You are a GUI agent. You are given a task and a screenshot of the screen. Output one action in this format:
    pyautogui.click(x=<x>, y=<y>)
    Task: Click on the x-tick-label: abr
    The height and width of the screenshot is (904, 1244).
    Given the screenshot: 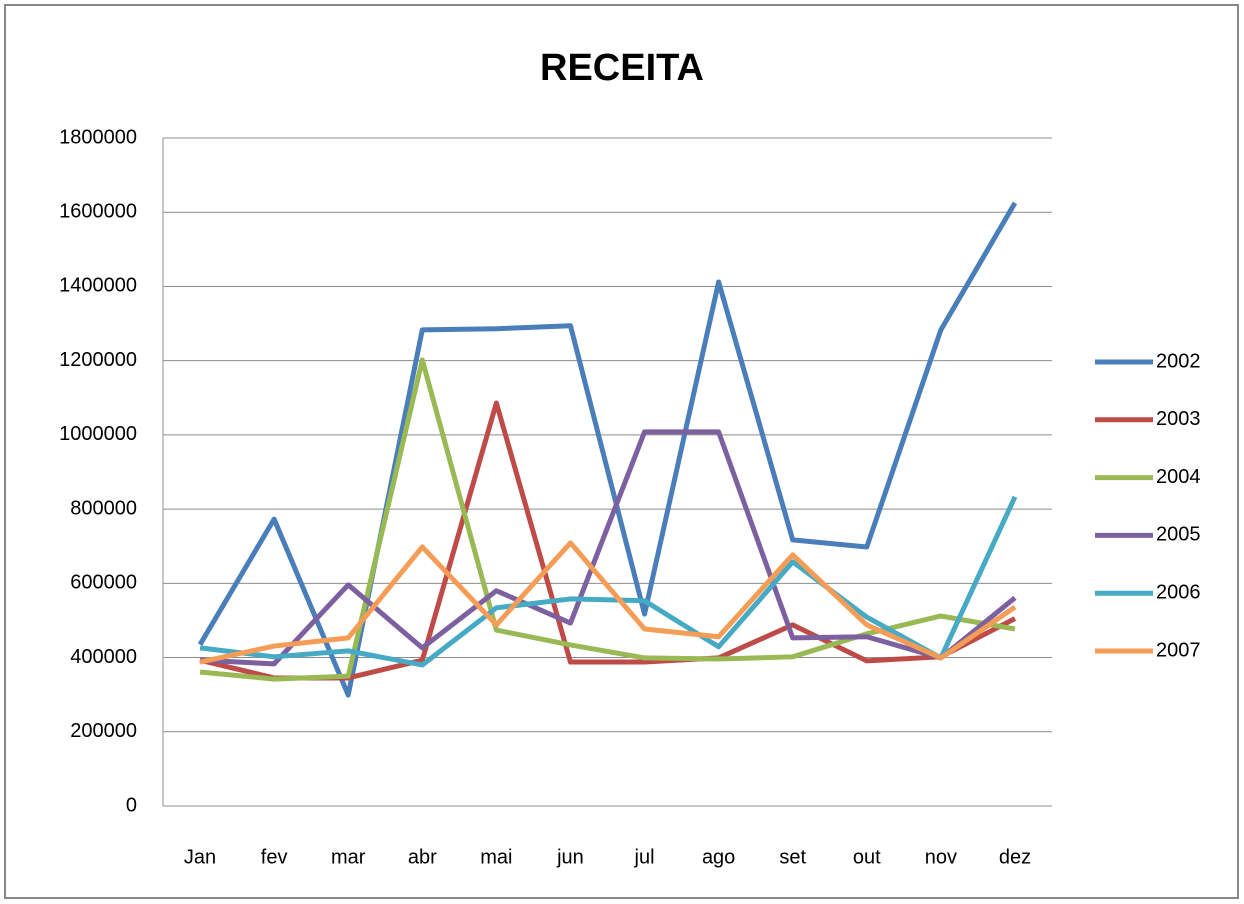 What is the action you would take?
    pyautogui.click(x=422, y=857)
    